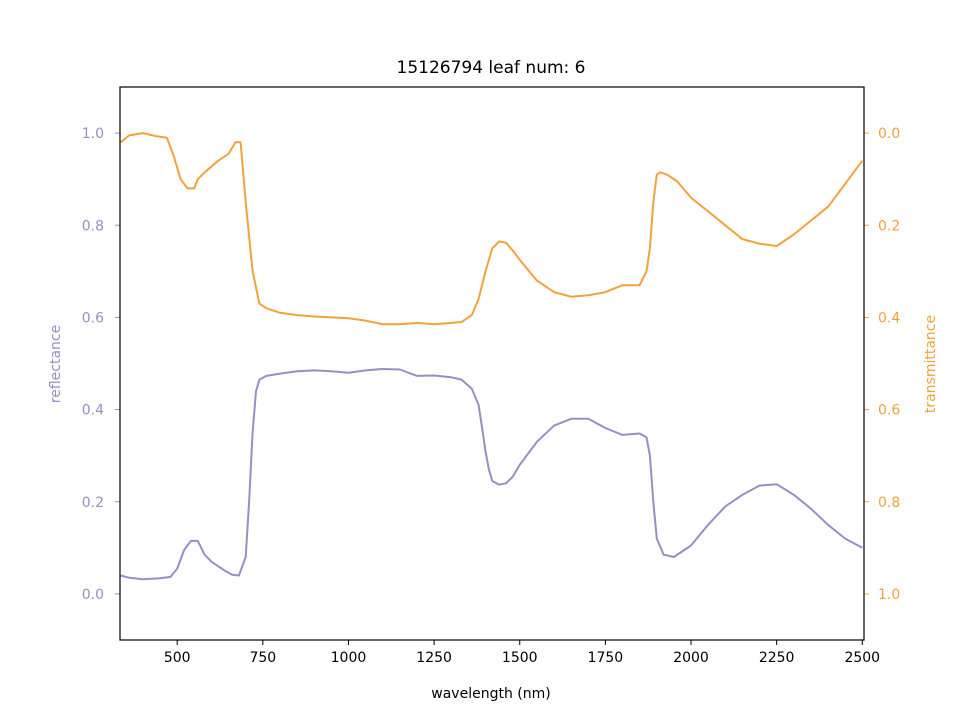 This screenshot has height=720, width=960. What do you see at coordinates (889, 134) in the screenshot?
I see `y-tick-label-right: 0.0` at bounding box center [889, 134].